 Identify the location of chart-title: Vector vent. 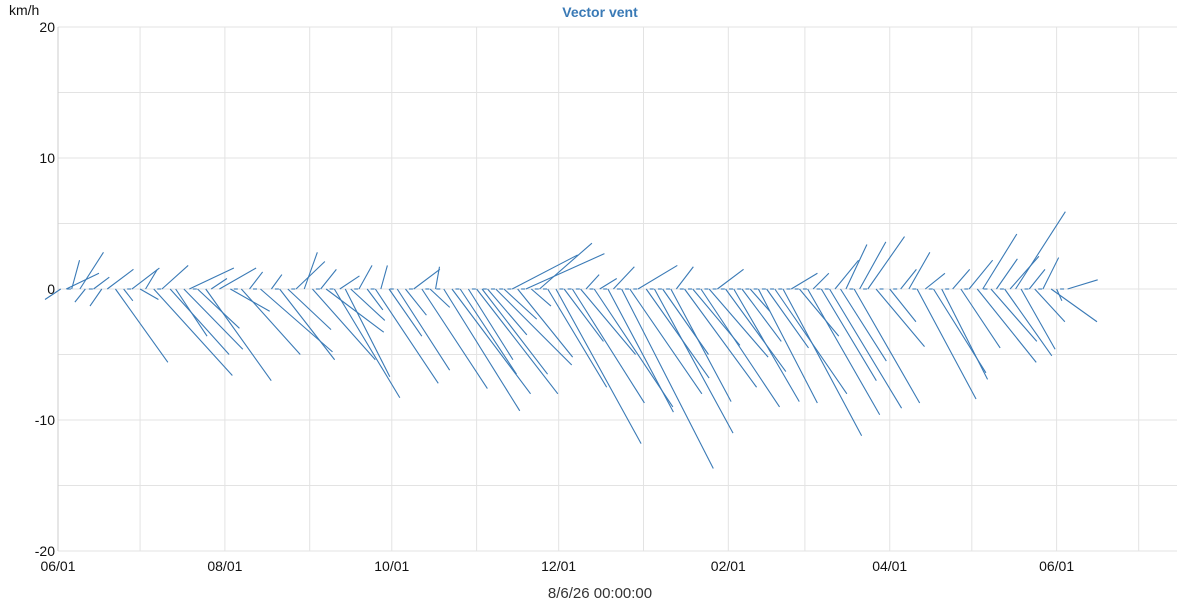
(600, 12).